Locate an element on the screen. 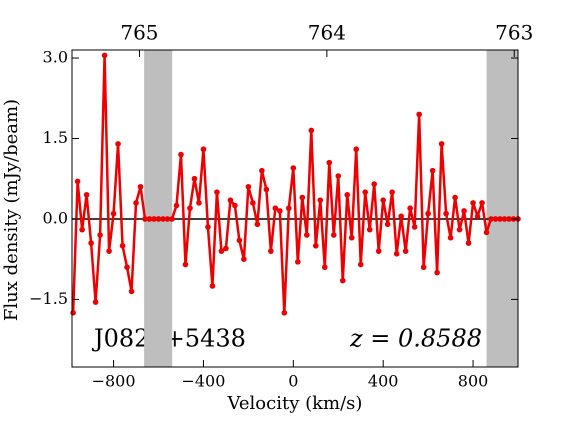 The image size is (576, 421). top-tick-label: 765 is located at coordinates (139, 33).